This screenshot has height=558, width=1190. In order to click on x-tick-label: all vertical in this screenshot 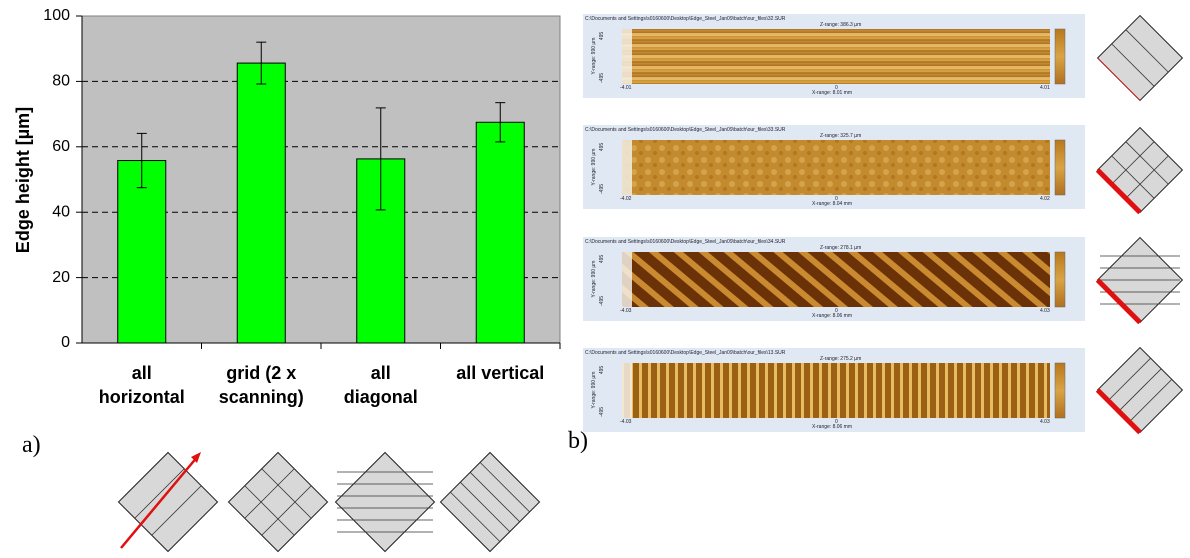, I will do `click(500, 373)`.